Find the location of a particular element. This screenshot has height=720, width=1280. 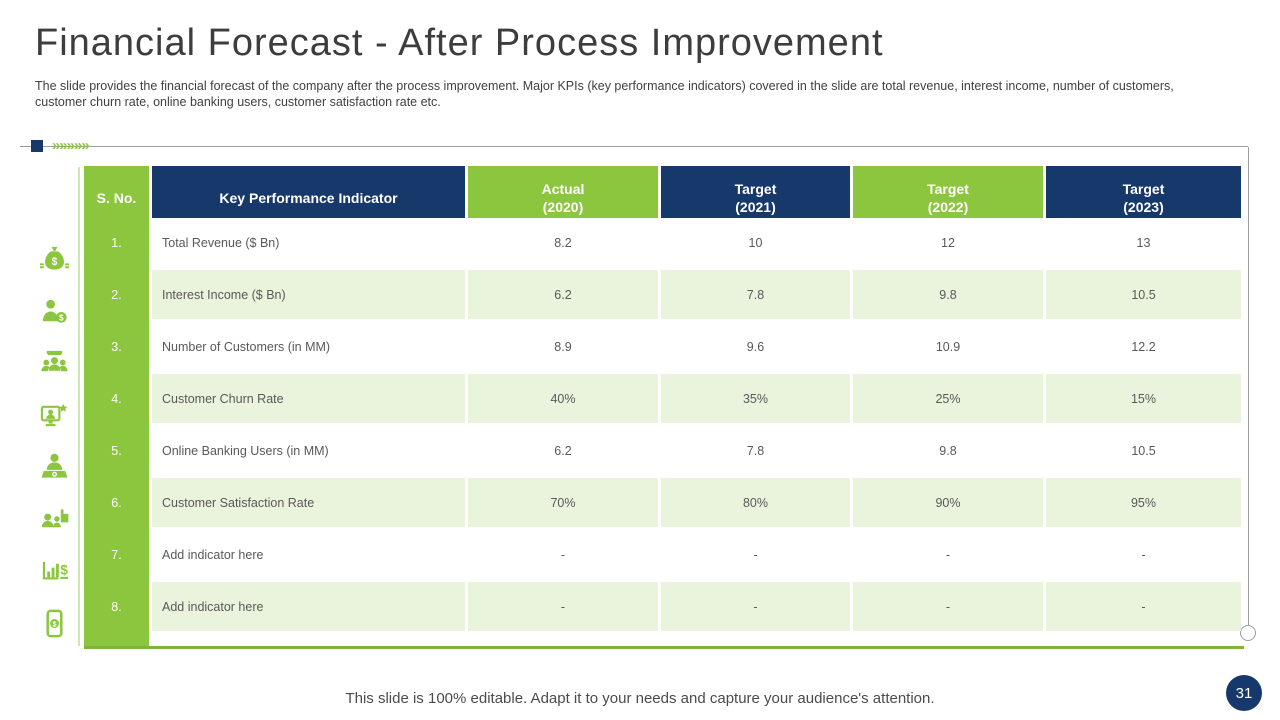

serial-column-bar is located at coordinates (116, 406).